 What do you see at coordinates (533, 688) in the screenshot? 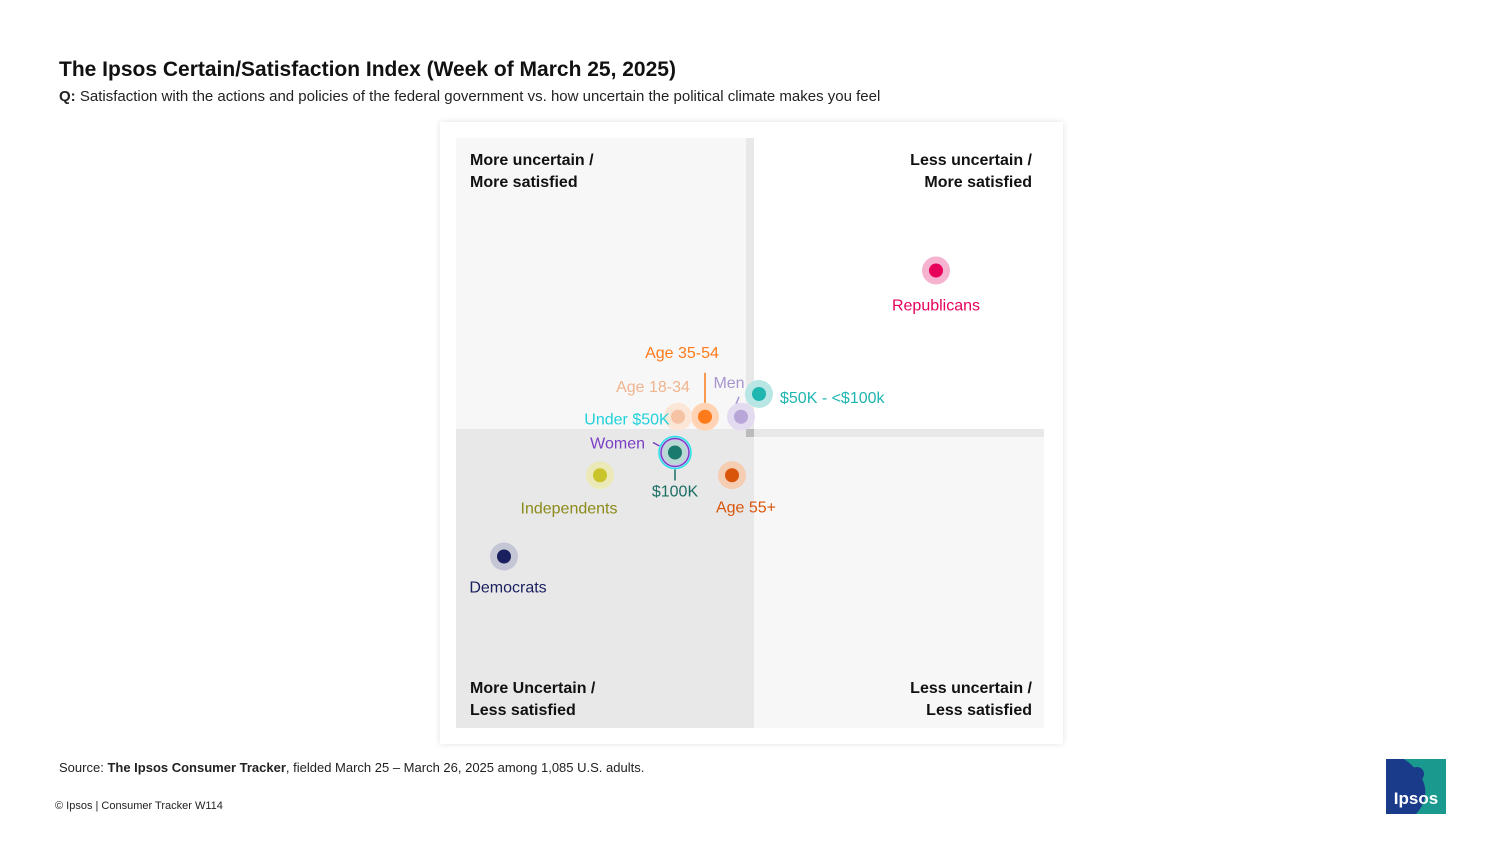
I see `quadrant-label-bottom-left-line1: More Uncertain /` at bounding box center [533, 688].